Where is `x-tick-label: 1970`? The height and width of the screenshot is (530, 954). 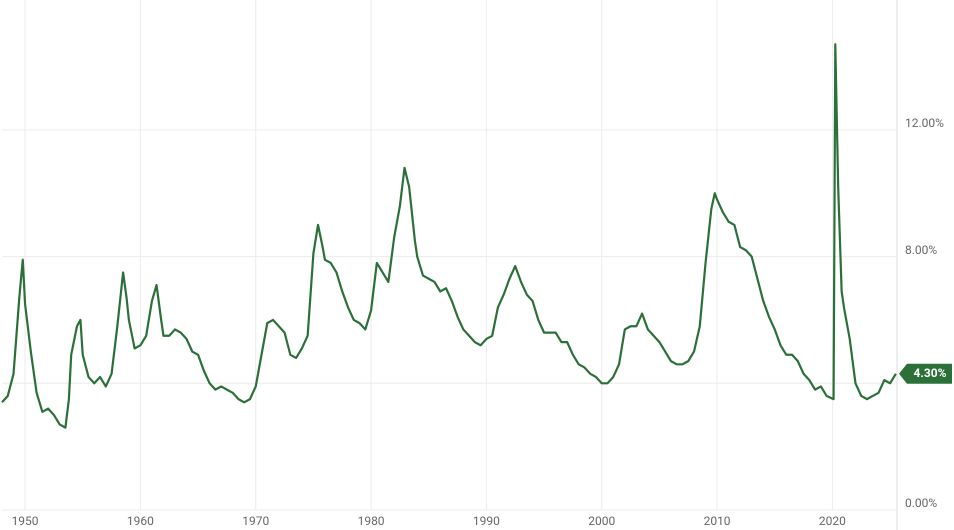
x-tick-label: 1970 is located at coordinates (255, 521).